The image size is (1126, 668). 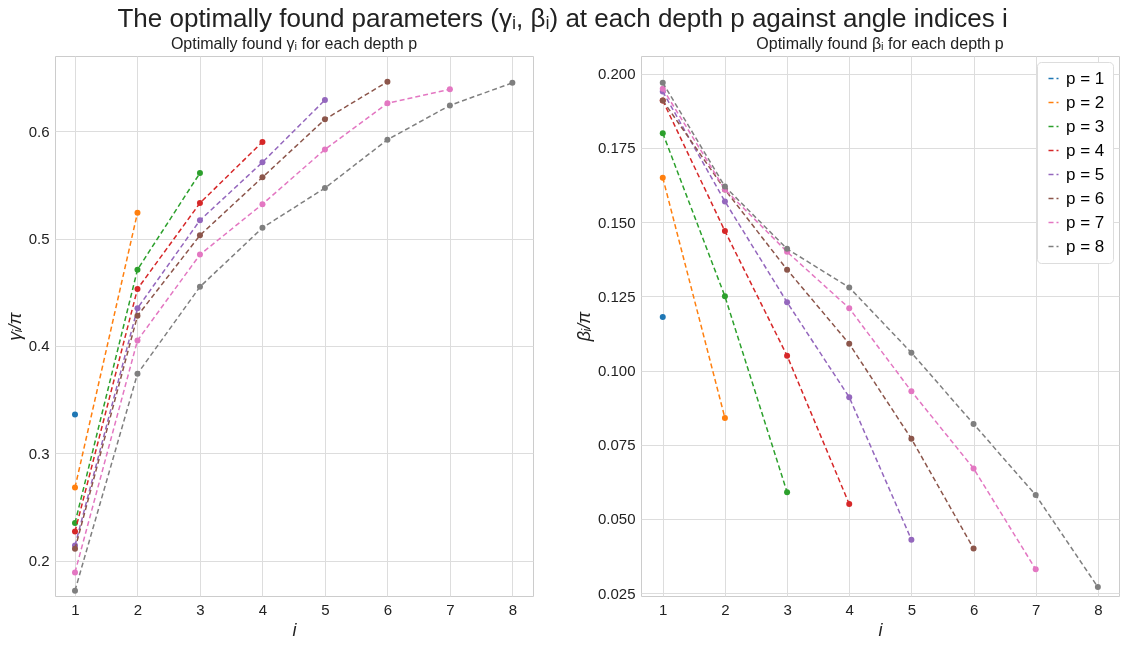 What do you see at coordinates (1085, 78) in the screenshot?
I see `legend-label: p = 1` at bounding box center [1085, 78].